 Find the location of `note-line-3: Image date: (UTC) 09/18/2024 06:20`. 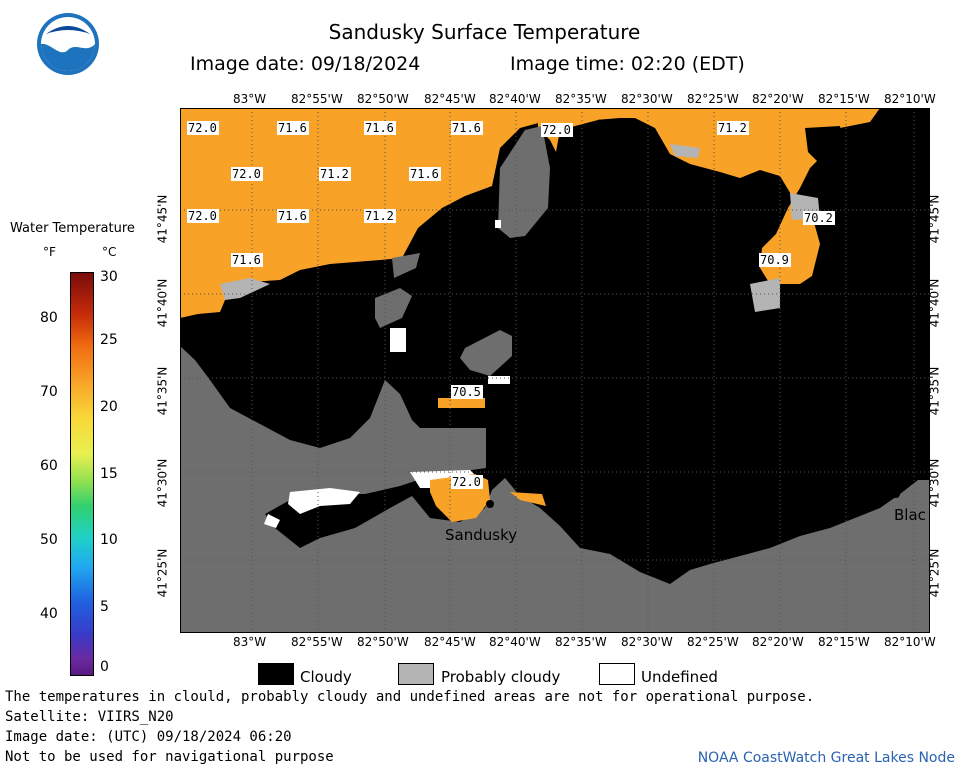

note-line-3: Image date: (UTC) 09/18/2024 06:20 is located at coordinates (148, 737).